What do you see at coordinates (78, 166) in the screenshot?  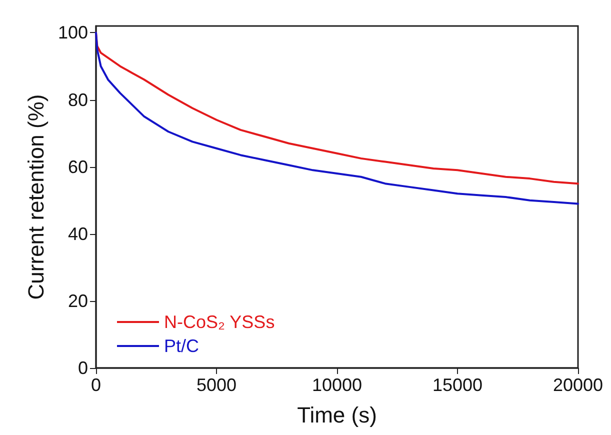 I see `y-tick-label: 60` at bounding box center [78, 166].